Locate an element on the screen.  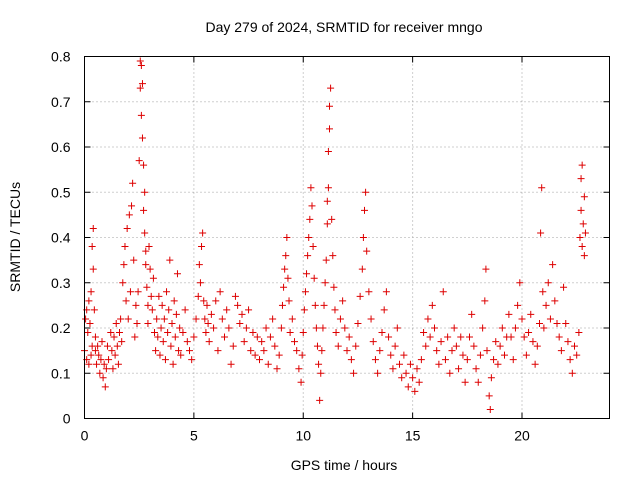
y-tick-label: 0.6 is located at coordinates (61, 147).